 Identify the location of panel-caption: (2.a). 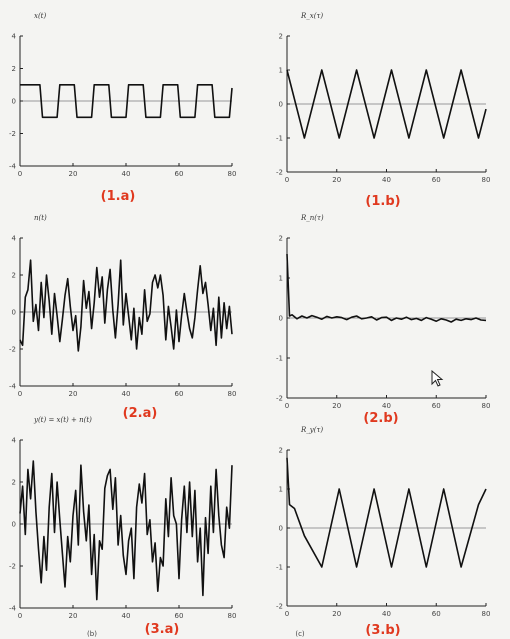
(140, 413).